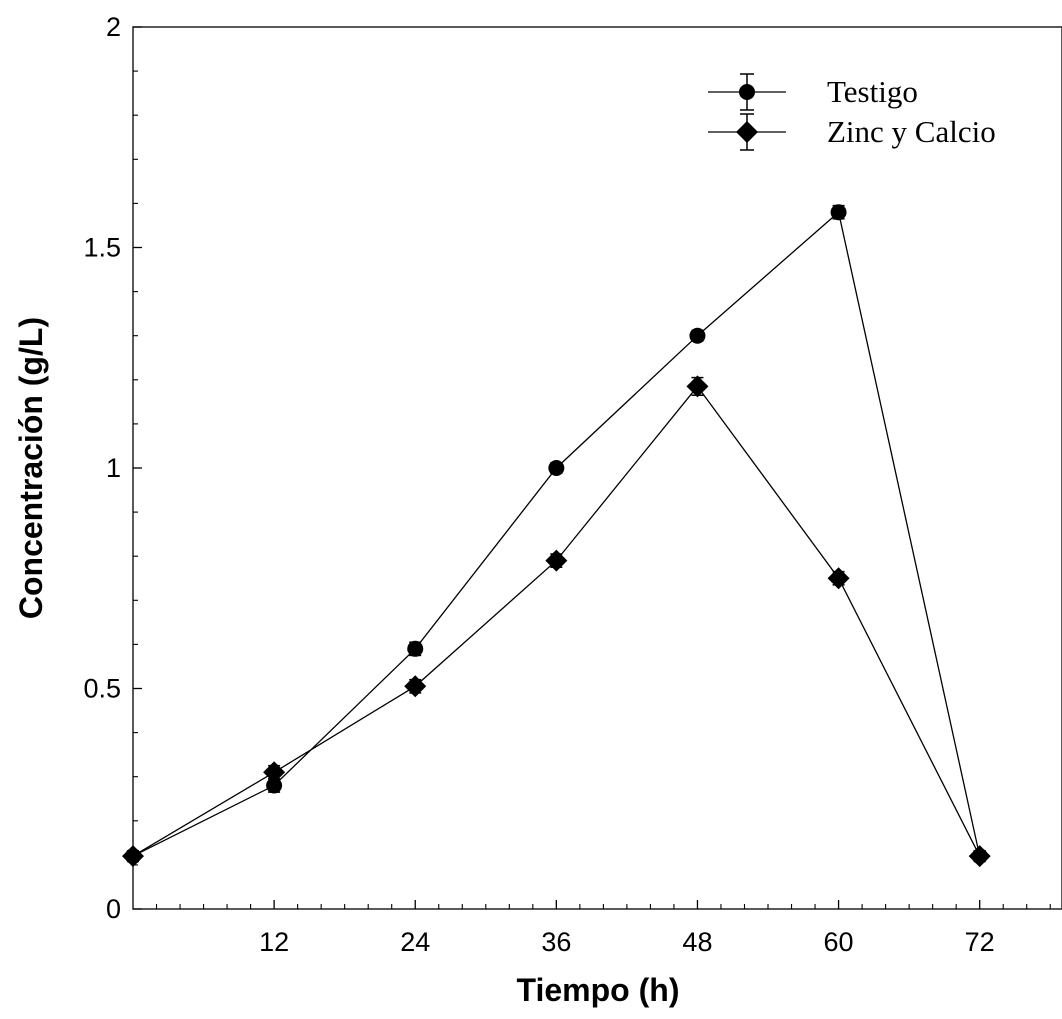  Describe the element at coordinates (813, 92) in the screenshot. I see `legend-entry: Testigo` at that location.